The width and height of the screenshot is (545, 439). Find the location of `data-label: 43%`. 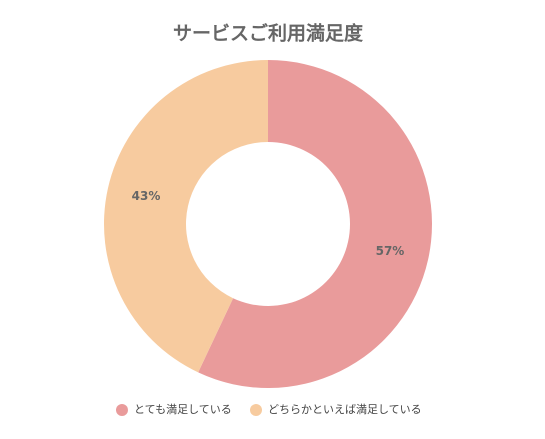

data-label: 43% is located at coordinates (146, 196).